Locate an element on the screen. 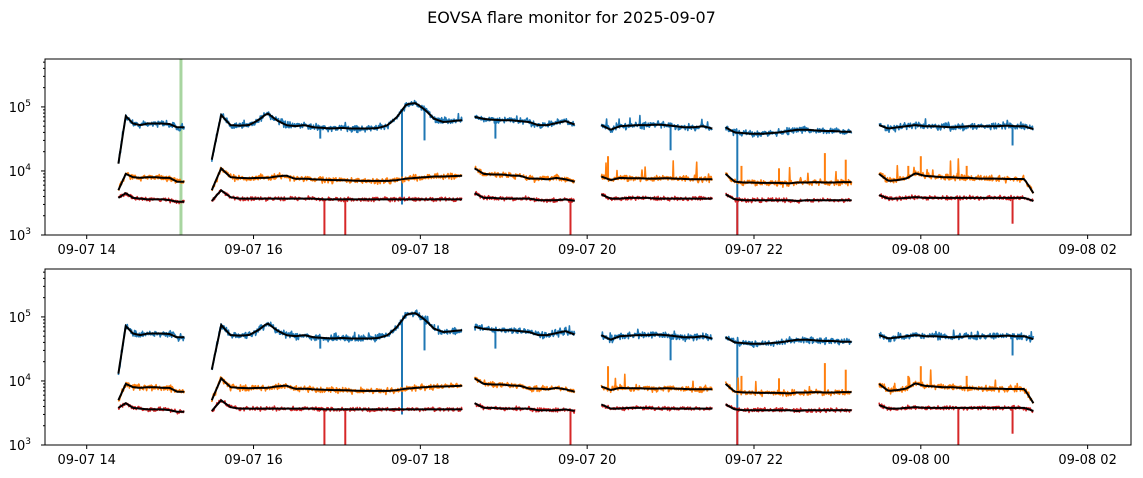  y-tick-label: 10⁵ is located at coordinates (20, 317).